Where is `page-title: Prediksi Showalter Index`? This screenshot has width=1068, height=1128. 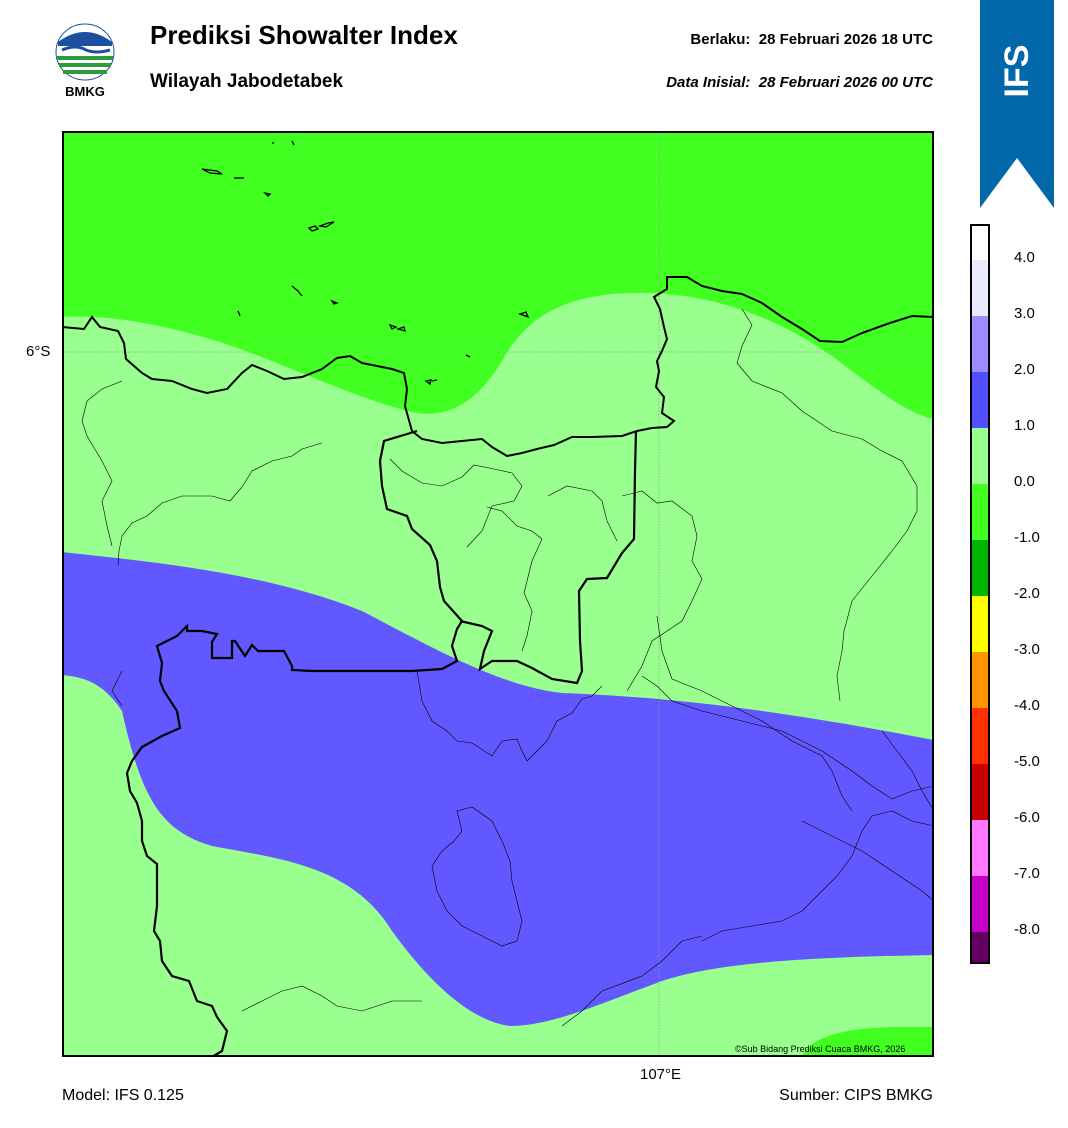 page-title: Prediksi Showalter Index is located at coordinates (304, 35).